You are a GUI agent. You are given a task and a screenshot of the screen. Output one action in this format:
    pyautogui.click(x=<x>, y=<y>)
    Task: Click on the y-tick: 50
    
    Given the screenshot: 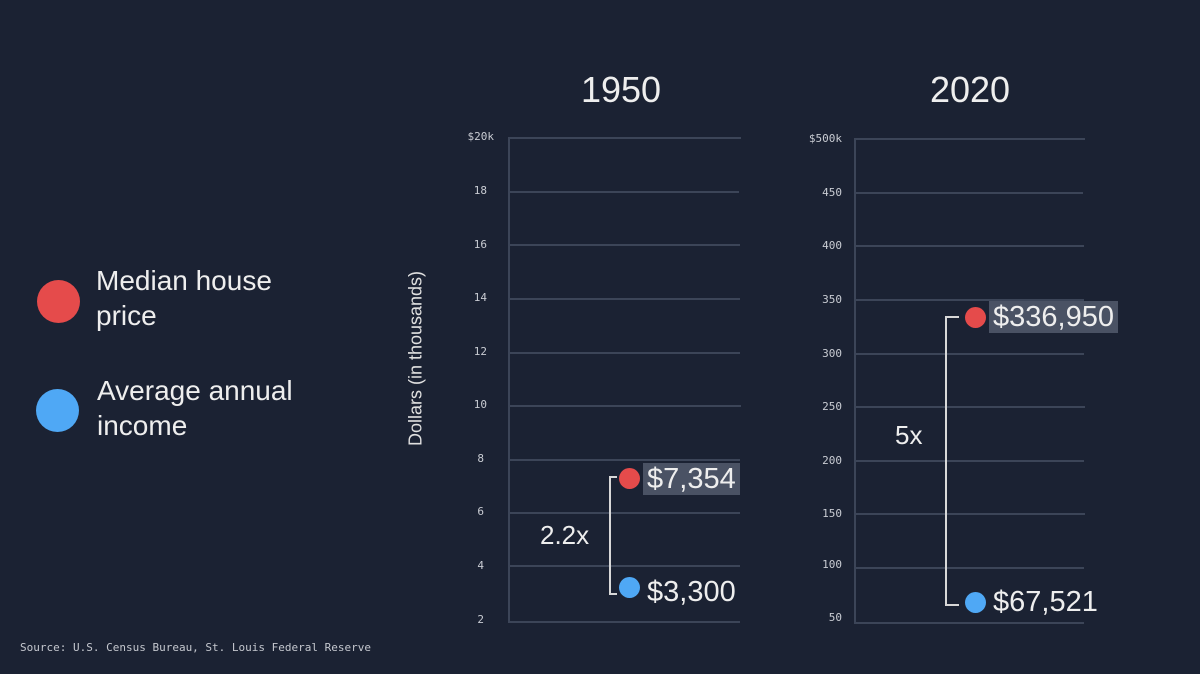 What is the action you would take?
    pyautogui.click(x=835, y=617)
    